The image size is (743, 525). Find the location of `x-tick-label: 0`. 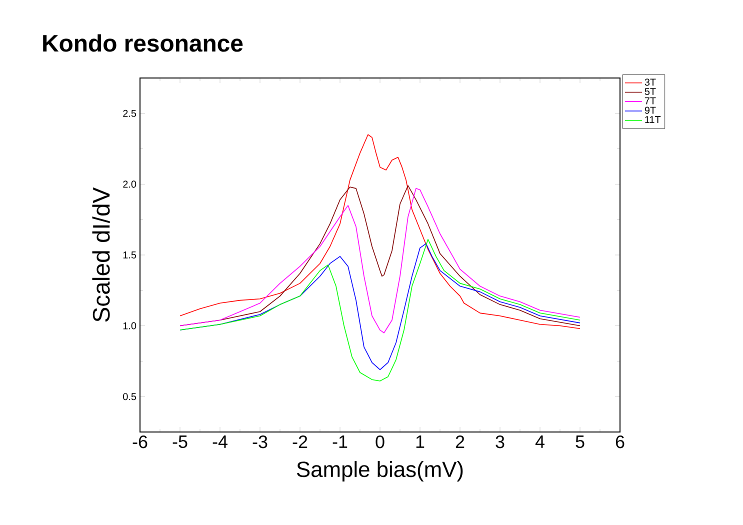

x-tick-label: 0 is located at coordinates (380, 441).